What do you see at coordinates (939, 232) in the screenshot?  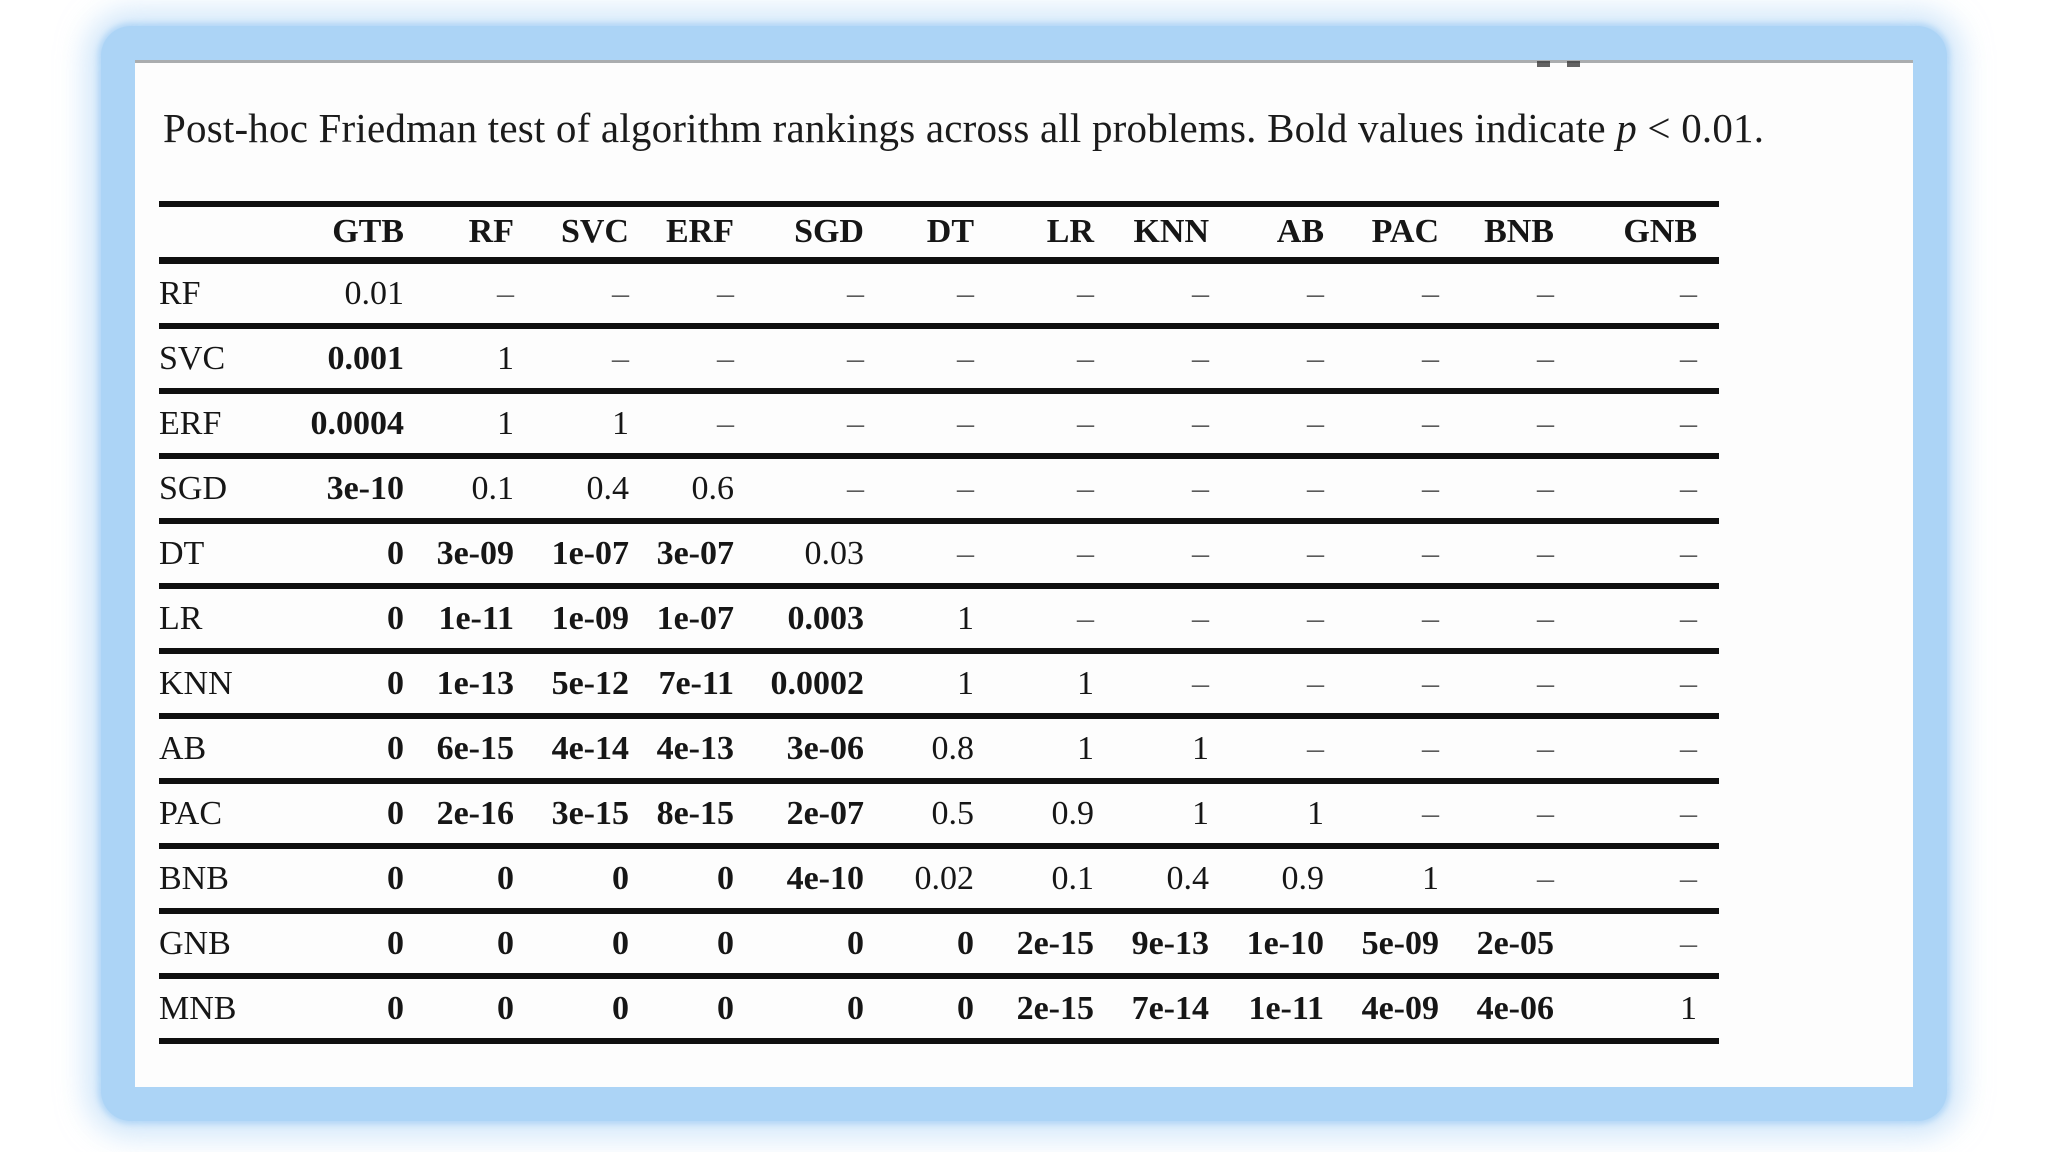 I see `header-row: GTB RF SVC ERF SGD DT LR KNN AB PAC BNB GNB` at bounding box center [939, 232].